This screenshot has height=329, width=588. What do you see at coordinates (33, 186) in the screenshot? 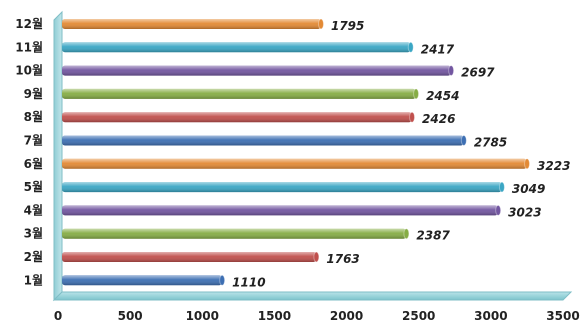
I see `category-label: 5월` at bounding box center [33, 186].